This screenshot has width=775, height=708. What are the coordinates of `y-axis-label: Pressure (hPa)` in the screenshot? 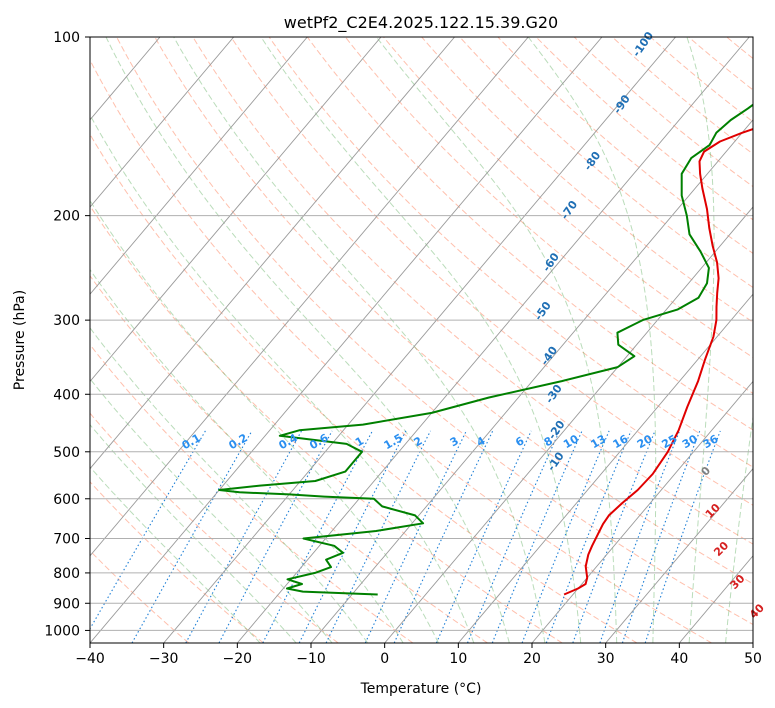 It's located at (20, 340).